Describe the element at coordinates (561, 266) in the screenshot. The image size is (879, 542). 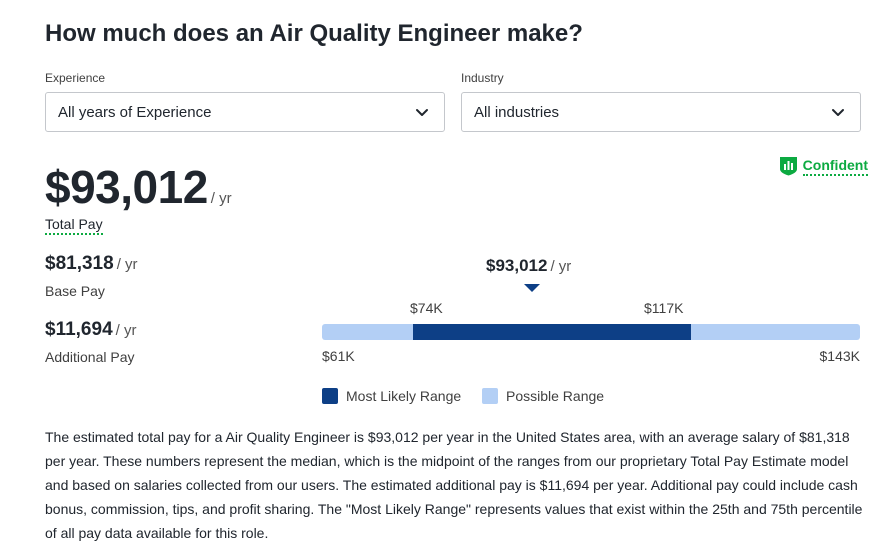
I see `median-unit: / yr` at that location.